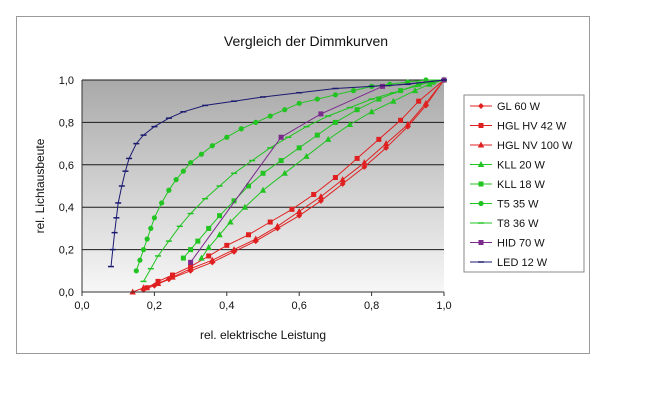  I want to click on legend-label: LED 12 W, so click(522, 263).